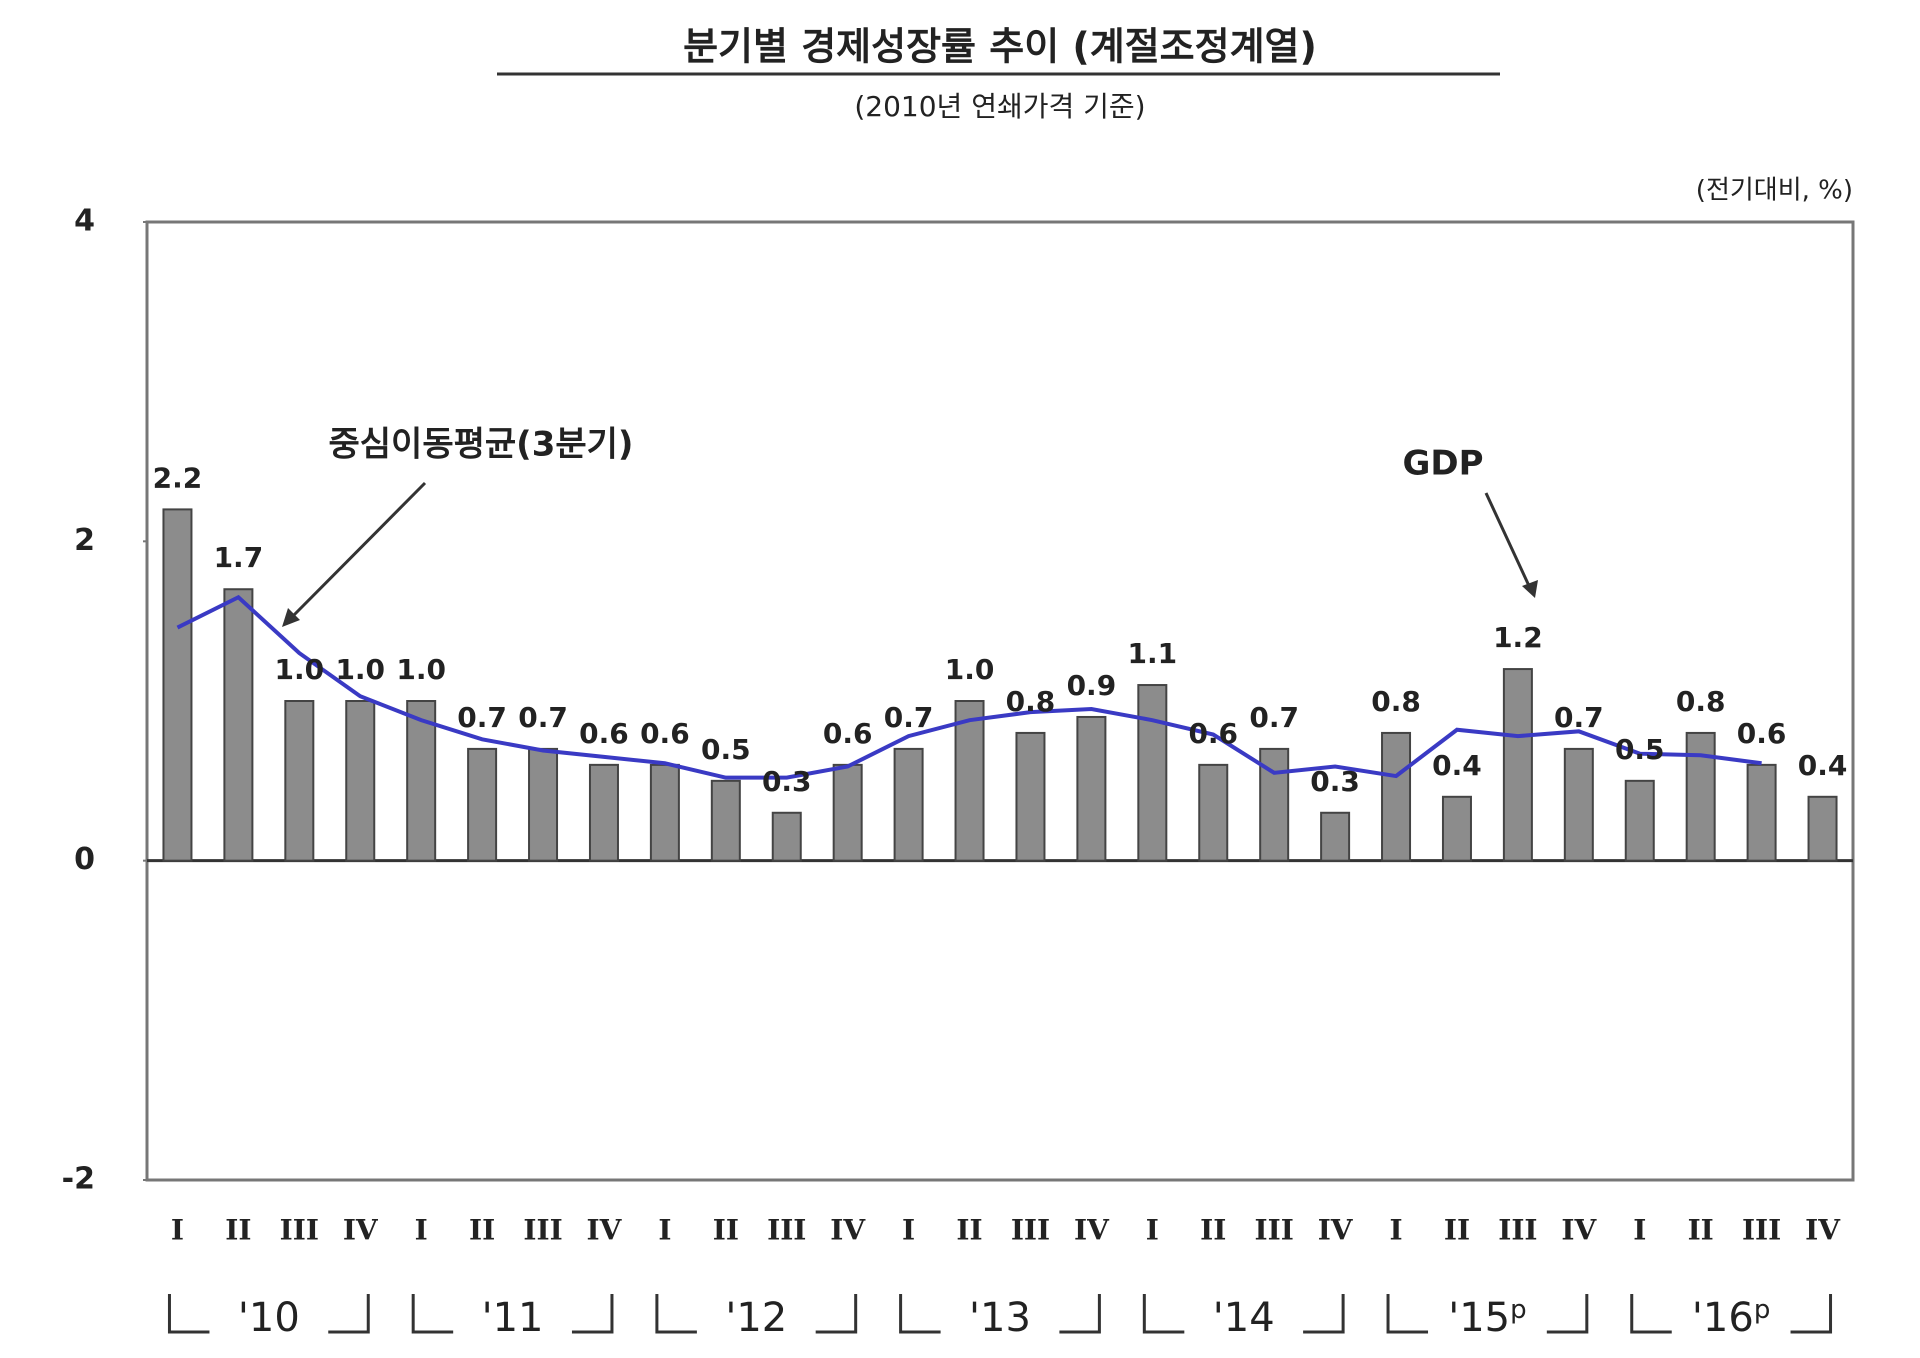 This screenshot has height=1358, width=1920. What do you see at coordinates (1457, 765) in the screenshot?
I see `data-label: 0.4` at bounding box center [1457, 765].